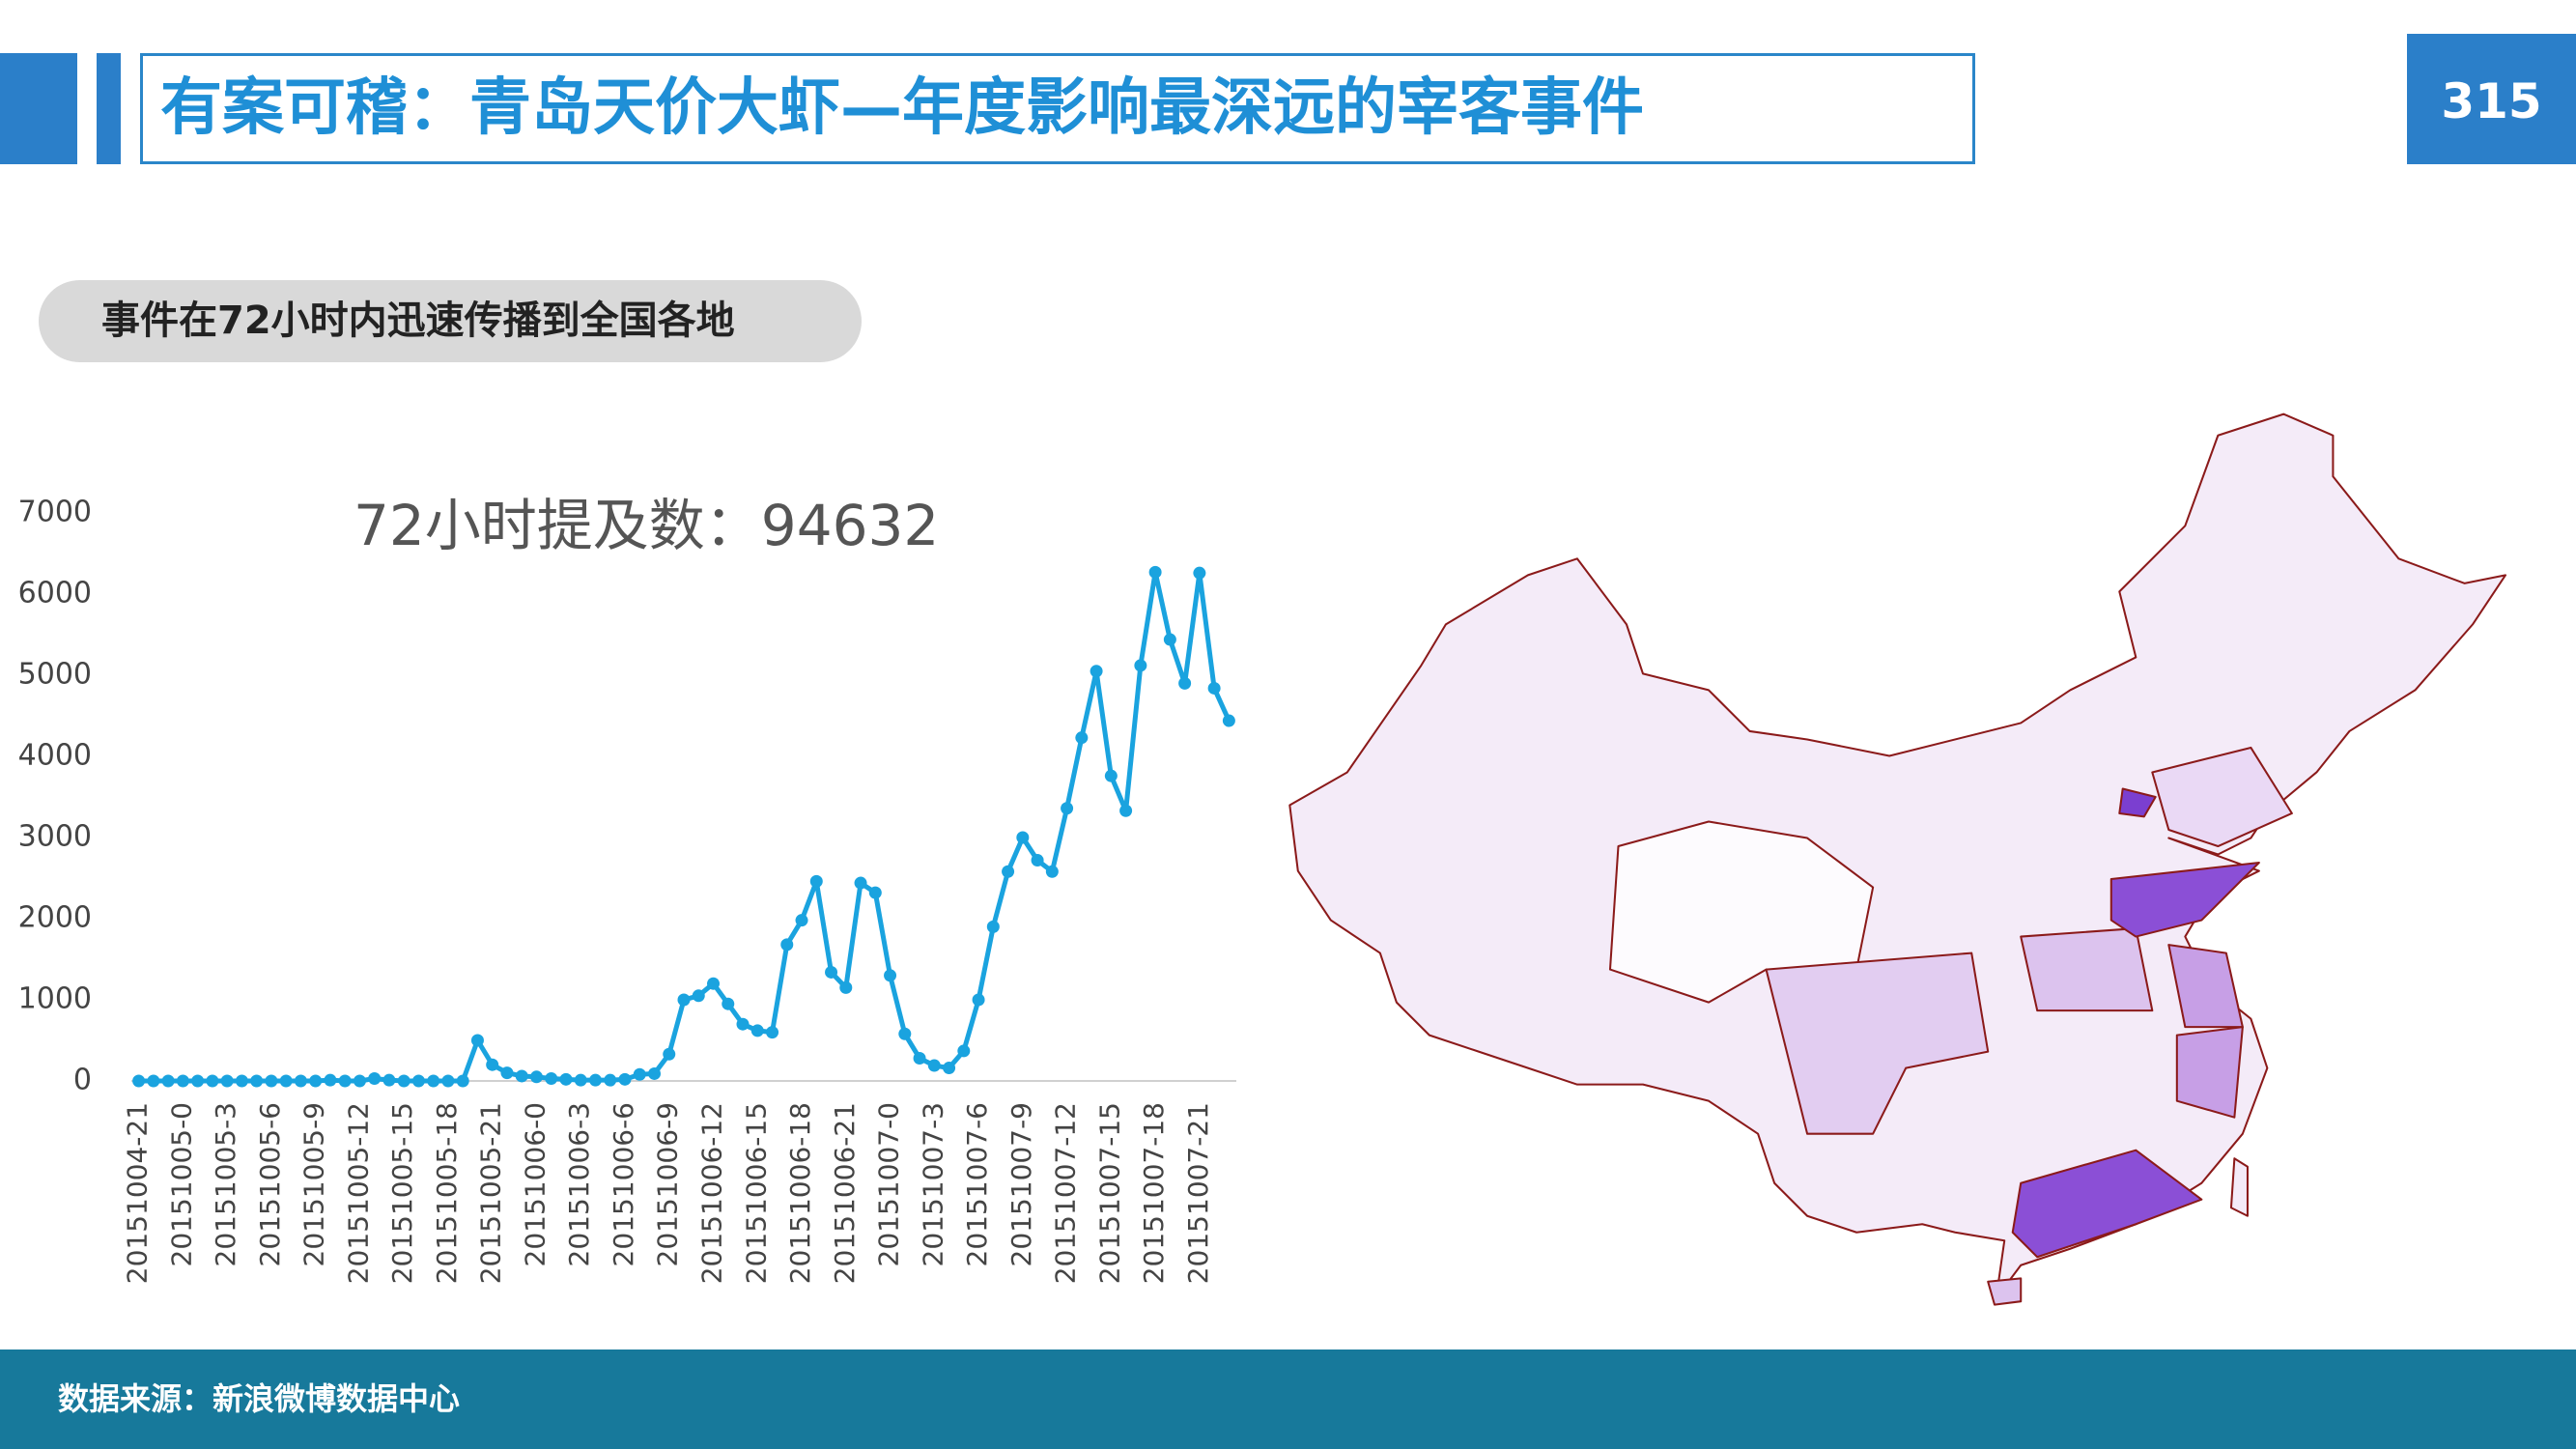  I want to click on x-tick-label: 20151005-15, so click(402, 1193).